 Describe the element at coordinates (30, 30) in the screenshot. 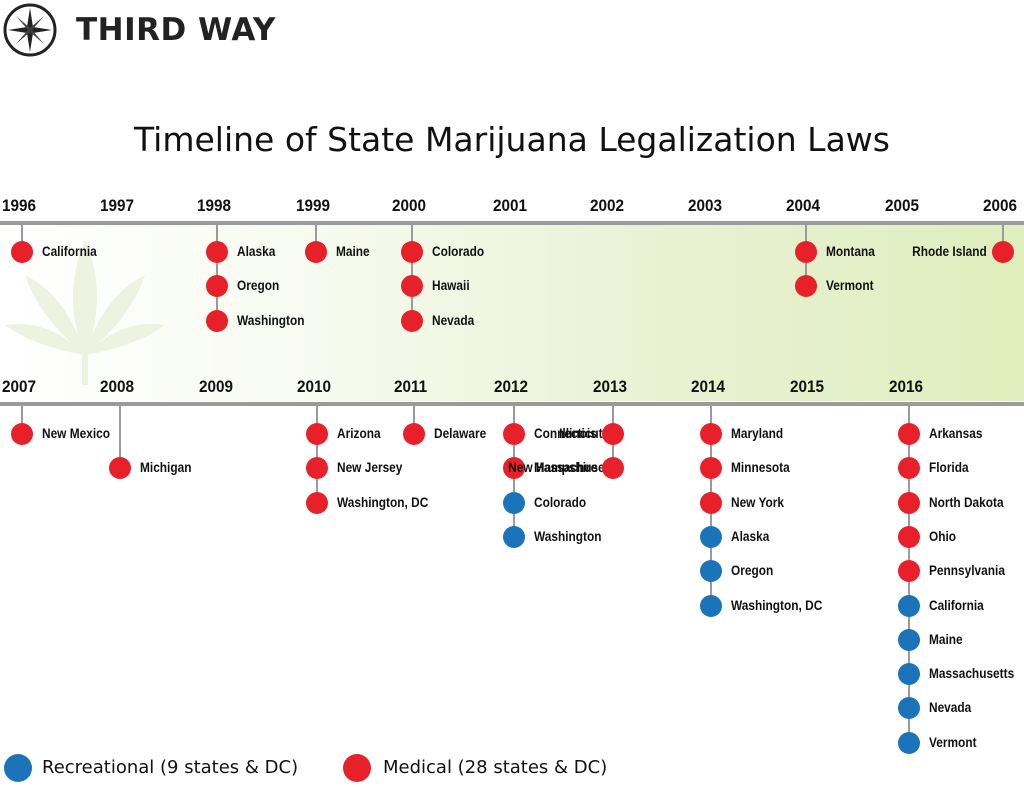

I see `compass-logo-icon` at that location.